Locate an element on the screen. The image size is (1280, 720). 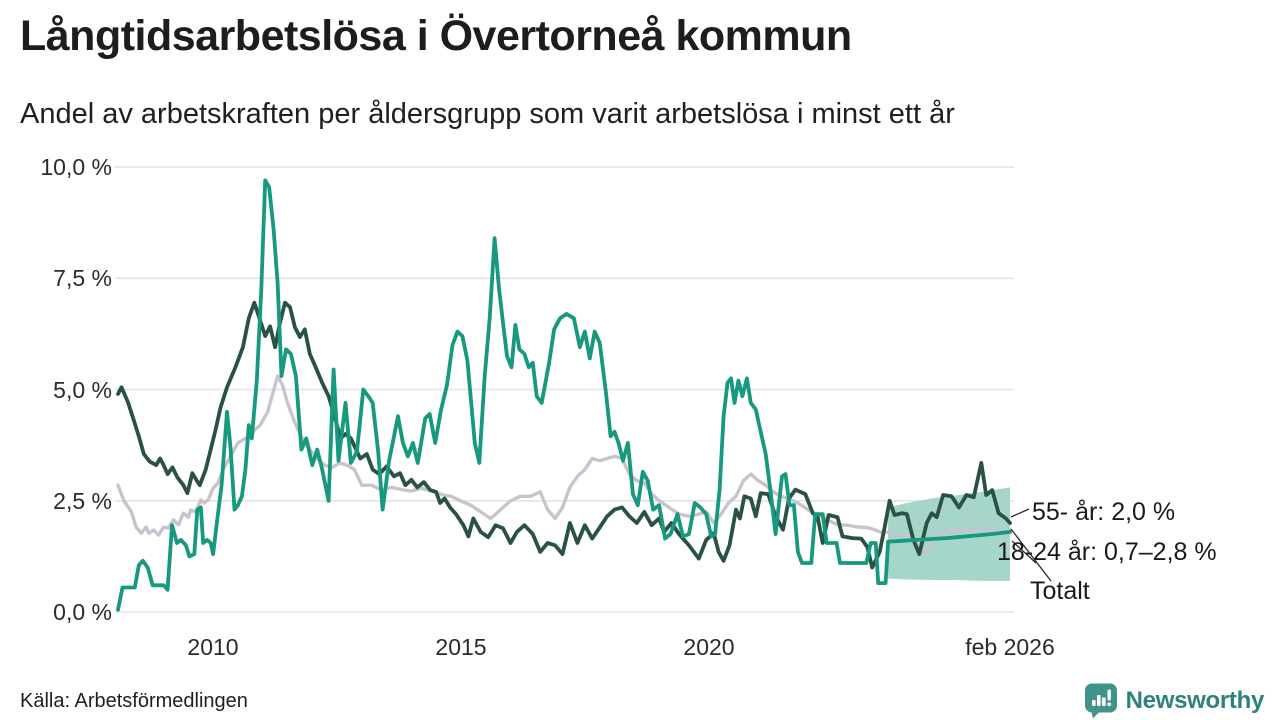
x-tick-2020: 2020 is located at coordinates (709, 647).